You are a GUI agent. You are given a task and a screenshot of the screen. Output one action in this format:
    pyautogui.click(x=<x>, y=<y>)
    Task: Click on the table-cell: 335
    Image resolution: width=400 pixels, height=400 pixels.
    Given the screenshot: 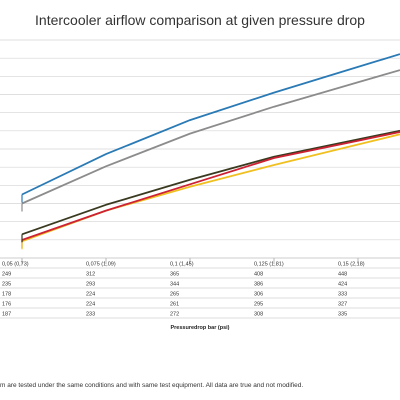 What is the action you would take?
    pyautogui.click(x=342, y=315)
    